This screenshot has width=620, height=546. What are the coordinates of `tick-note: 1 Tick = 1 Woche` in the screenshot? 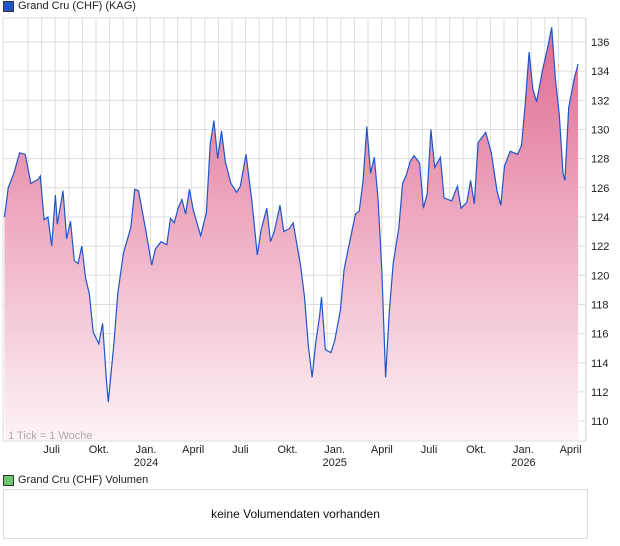 It's located at (50, 436).